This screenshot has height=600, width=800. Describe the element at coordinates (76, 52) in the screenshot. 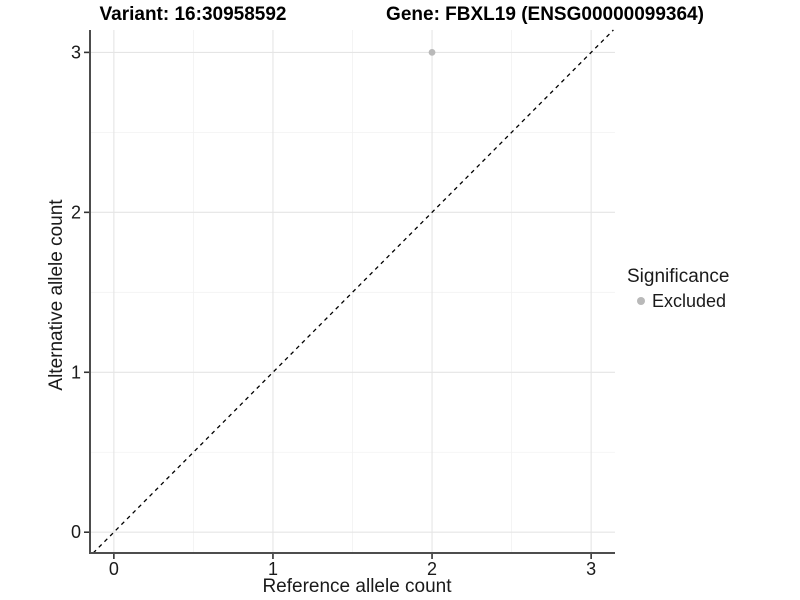

I see `y-tick-label: 3` at that location.